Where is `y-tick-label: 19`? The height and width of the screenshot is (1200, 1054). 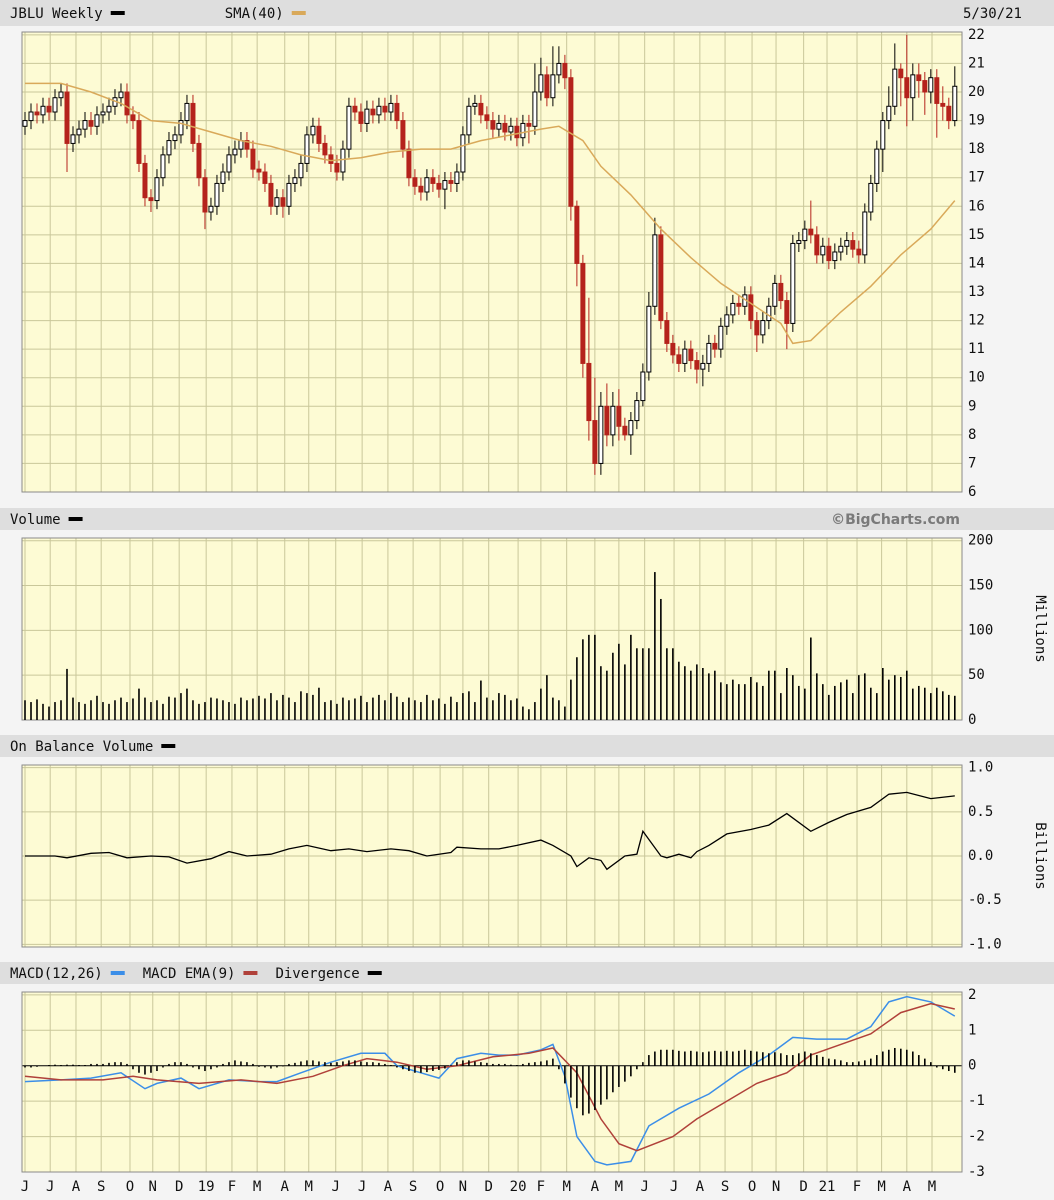 y-tick-label: 19 is located at coordinates (976, 121).